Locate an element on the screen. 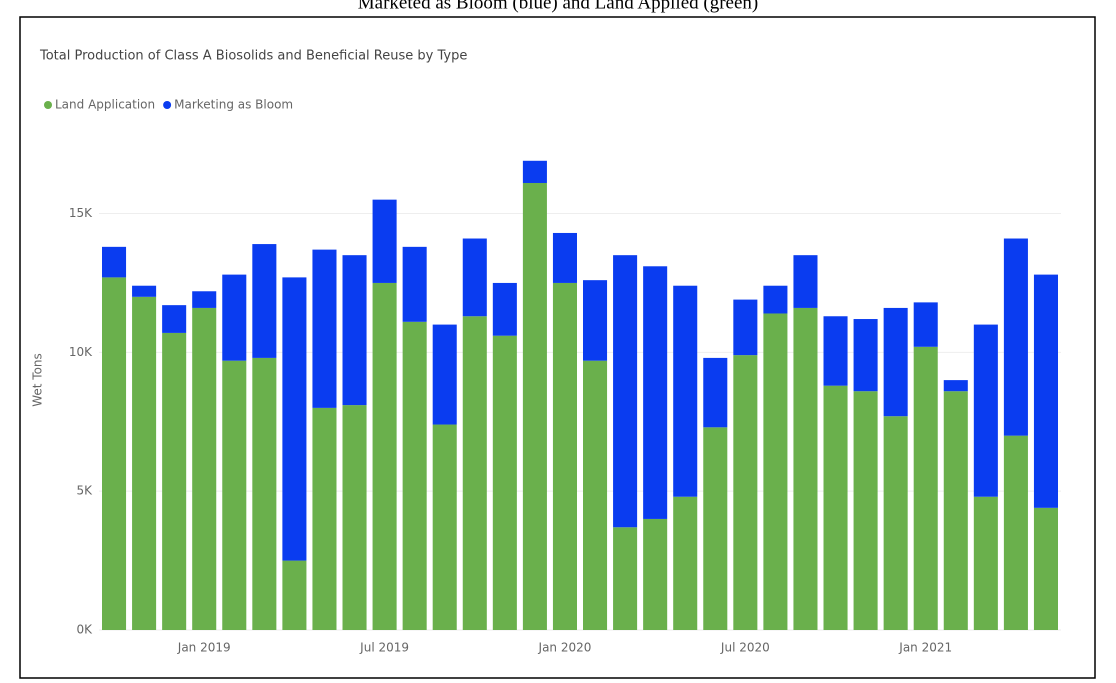 The width and height of the screenshot is (1116, 683). y-tick-label: 10K is located at coordinates (81, 352).